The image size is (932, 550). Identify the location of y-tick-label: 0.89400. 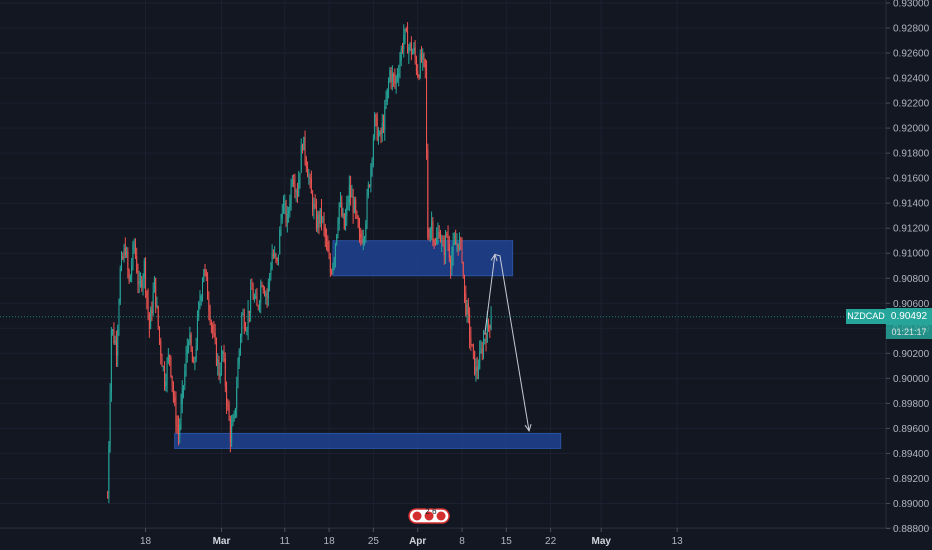
(911, 454).